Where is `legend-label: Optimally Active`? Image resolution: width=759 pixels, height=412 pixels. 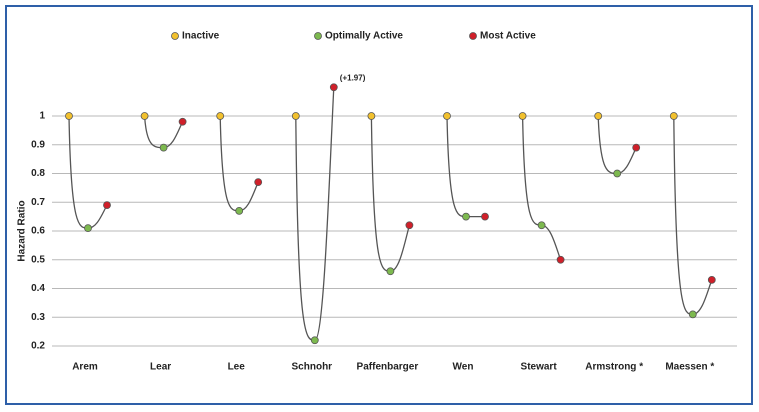 legend-label: Optimally Active is located at coordinates (364, 36).